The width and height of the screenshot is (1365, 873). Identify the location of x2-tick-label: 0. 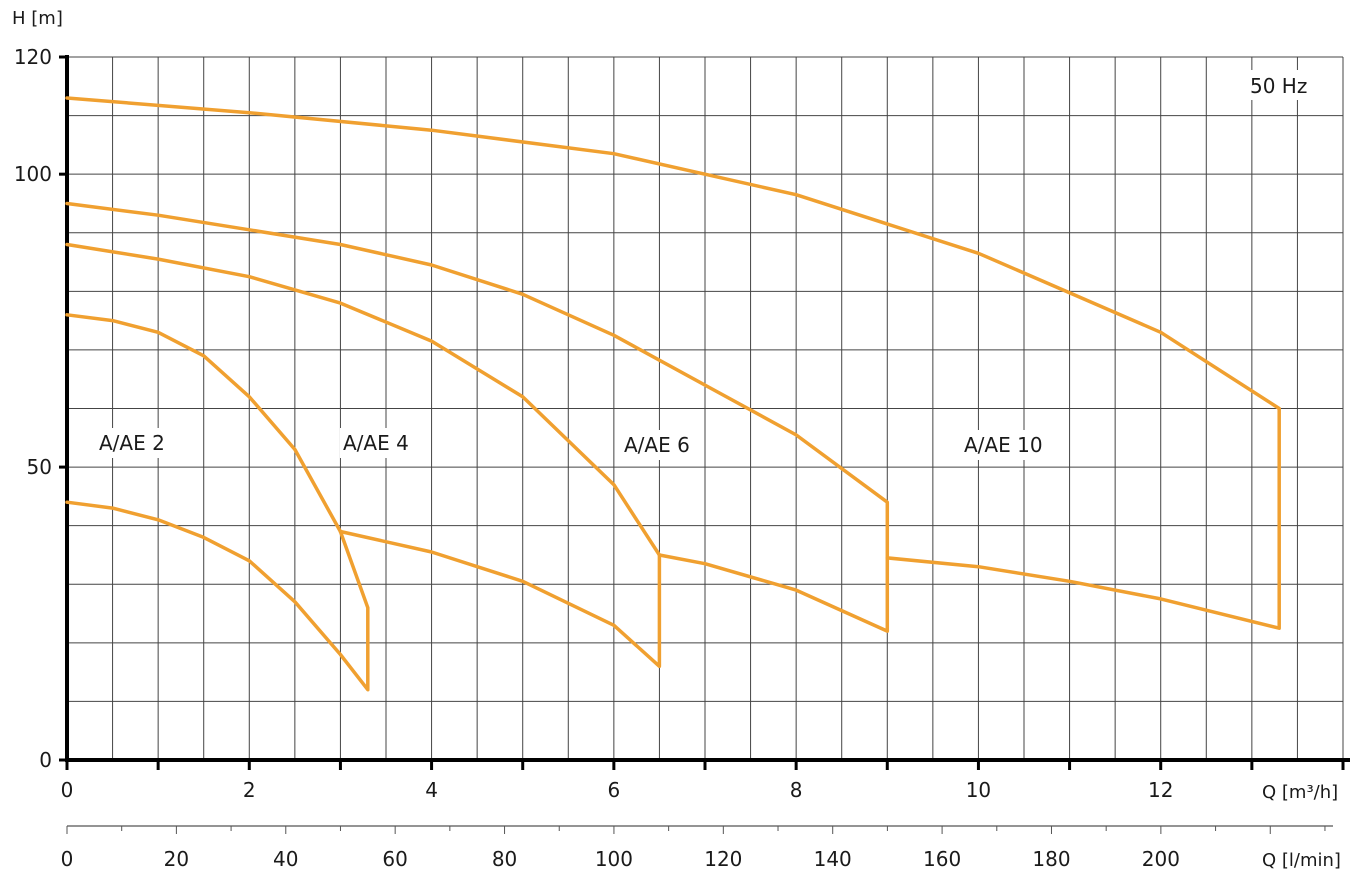
(67, 859).